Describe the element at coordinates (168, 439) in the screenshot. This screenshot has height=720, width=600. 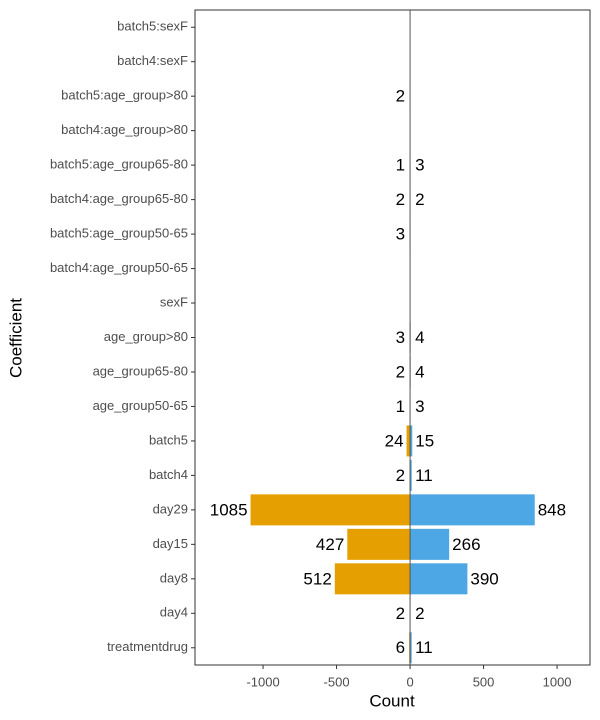
I see `y-tick-label: batch5` at that location.